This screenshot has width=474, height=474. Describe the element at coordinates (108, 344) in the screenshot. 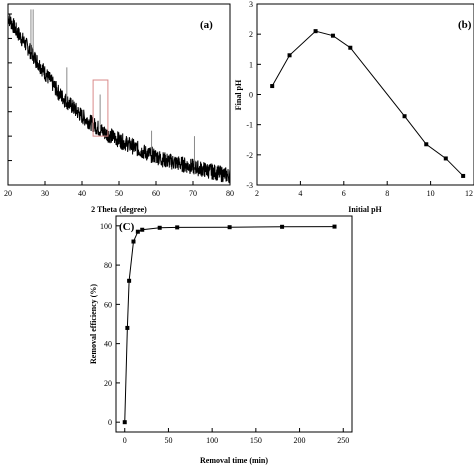

I see `panel-c-y-tick-label: 40` at that location.